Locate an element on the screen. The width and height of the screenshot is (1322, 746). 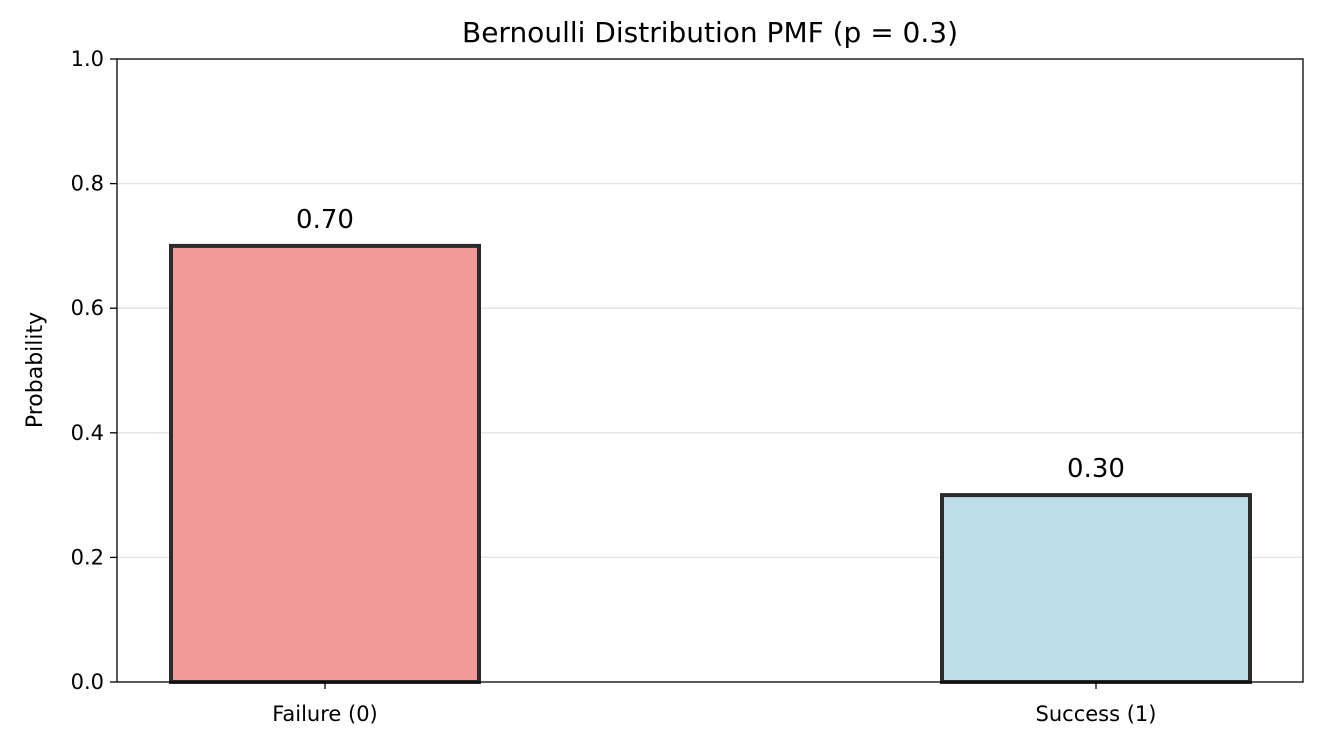
x-tick-label: Failure (0) is located at coordinates (325, 714).